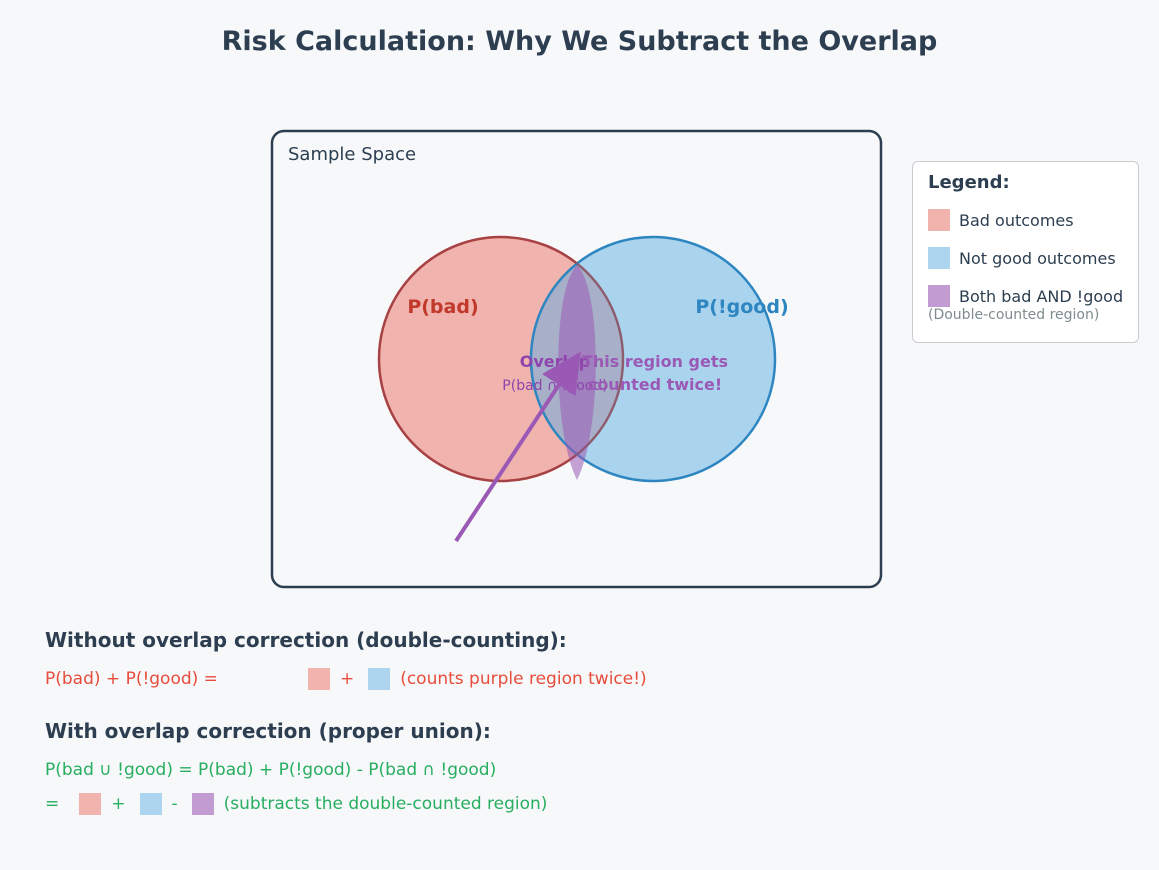  I want to click on label-p-notgood: P(!good), so click(741, 307).